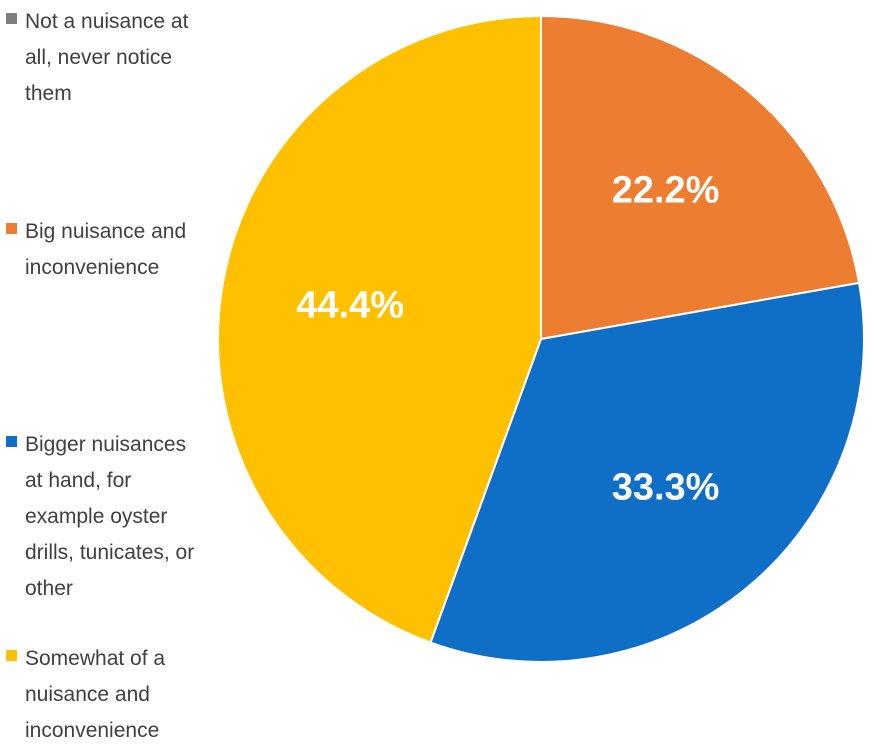 The width and height of the screenshot is (878, 749). I want to click on legend-swatch-big-nuisance, so click(11, 228).